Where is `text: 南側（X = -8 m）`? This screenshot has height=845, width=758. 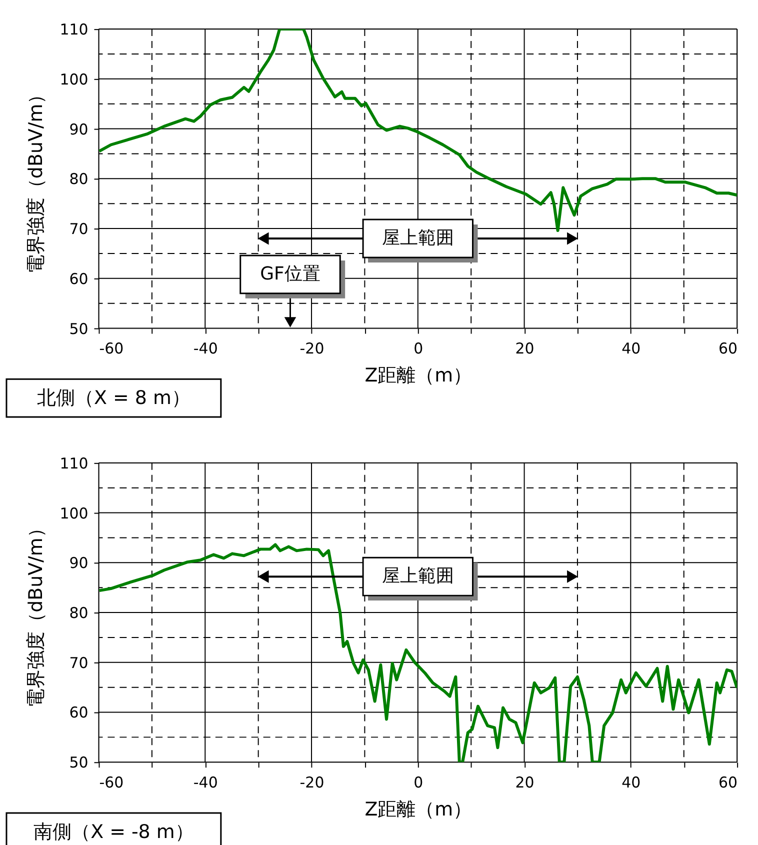 text: 南側（X = -8 m） is located at coordinates (114, 831).